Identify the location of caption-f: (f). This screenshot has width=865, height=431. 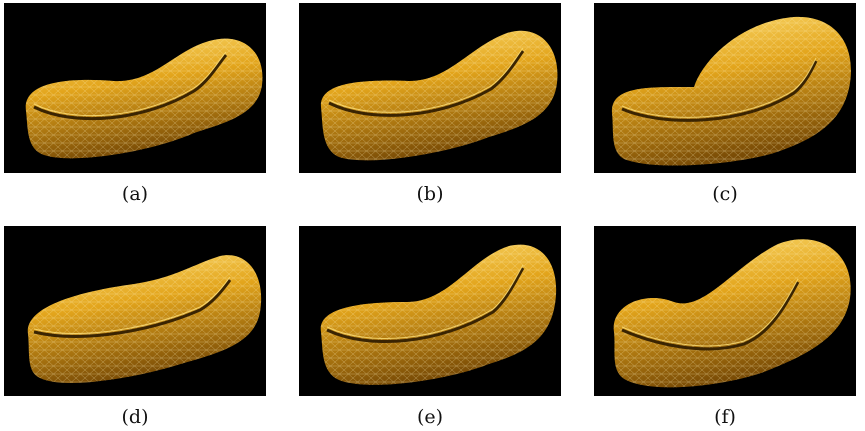
(725, 417).